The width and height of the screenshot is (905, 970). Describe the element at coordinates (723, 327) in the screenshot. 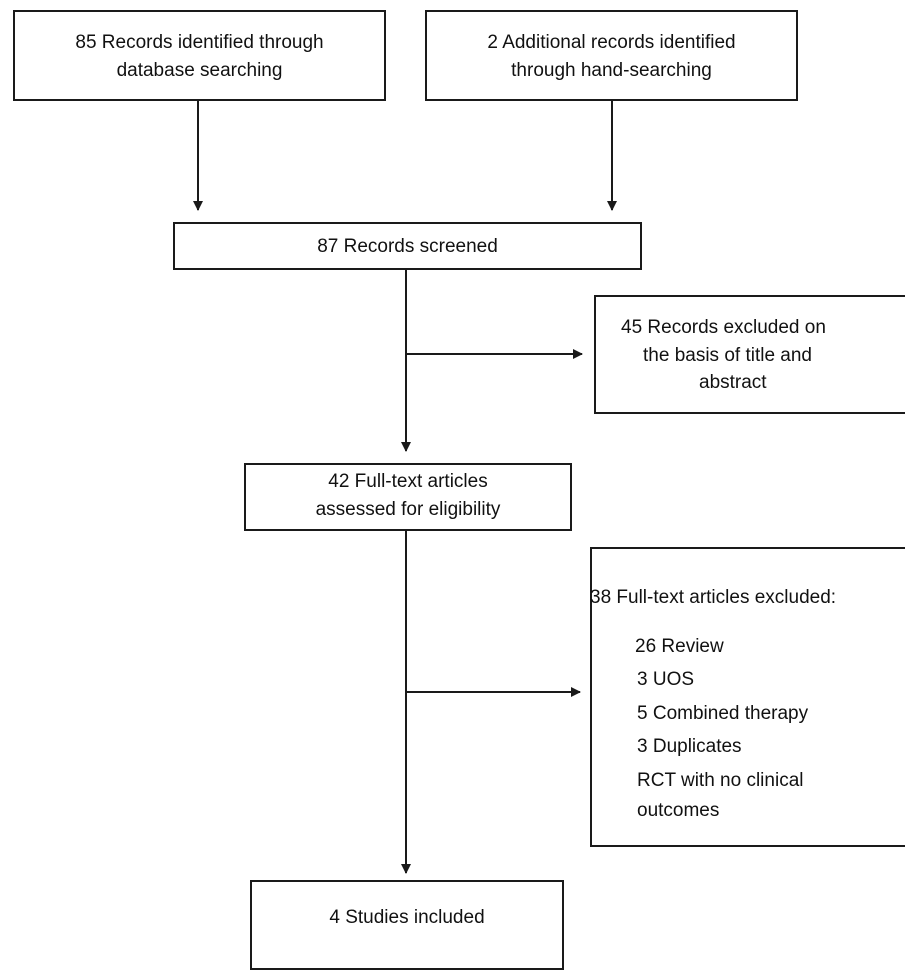

I see `excluded-title-line-1: 45 Records excluded on` at that location.